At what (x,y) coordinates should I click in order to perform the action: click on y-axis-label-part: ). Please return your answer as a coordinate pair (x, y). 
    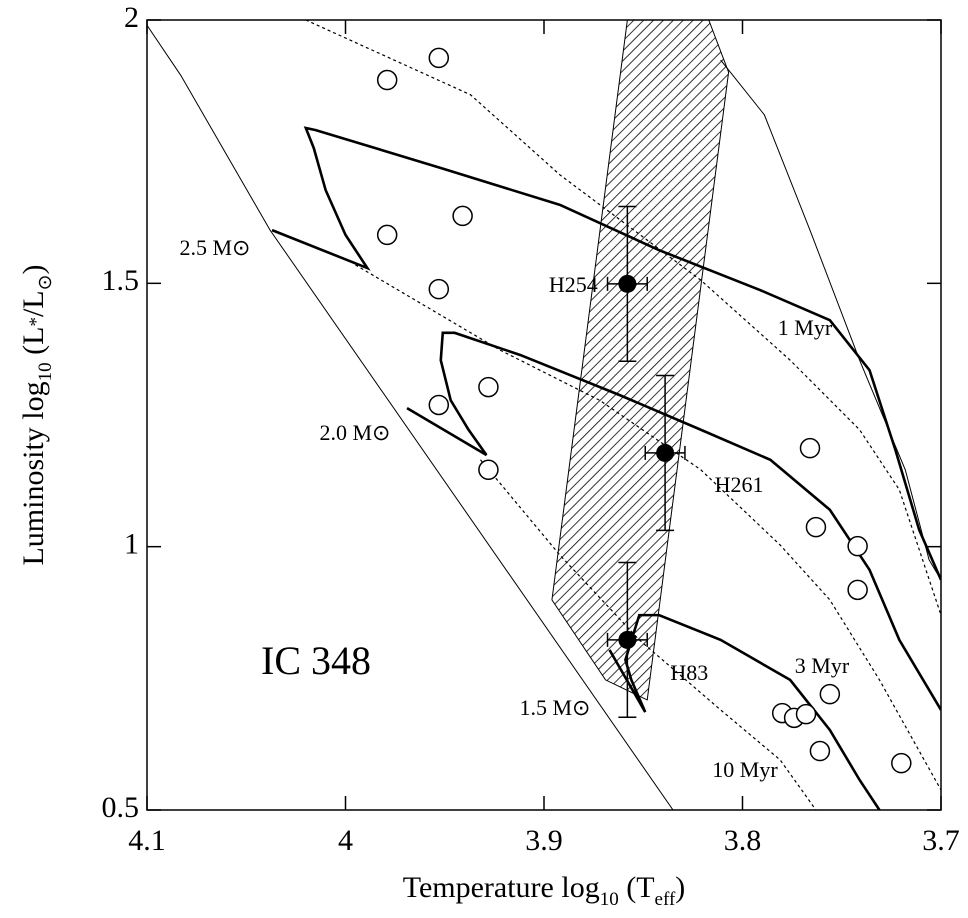
    Looking at the image, I should click on (33, 269).